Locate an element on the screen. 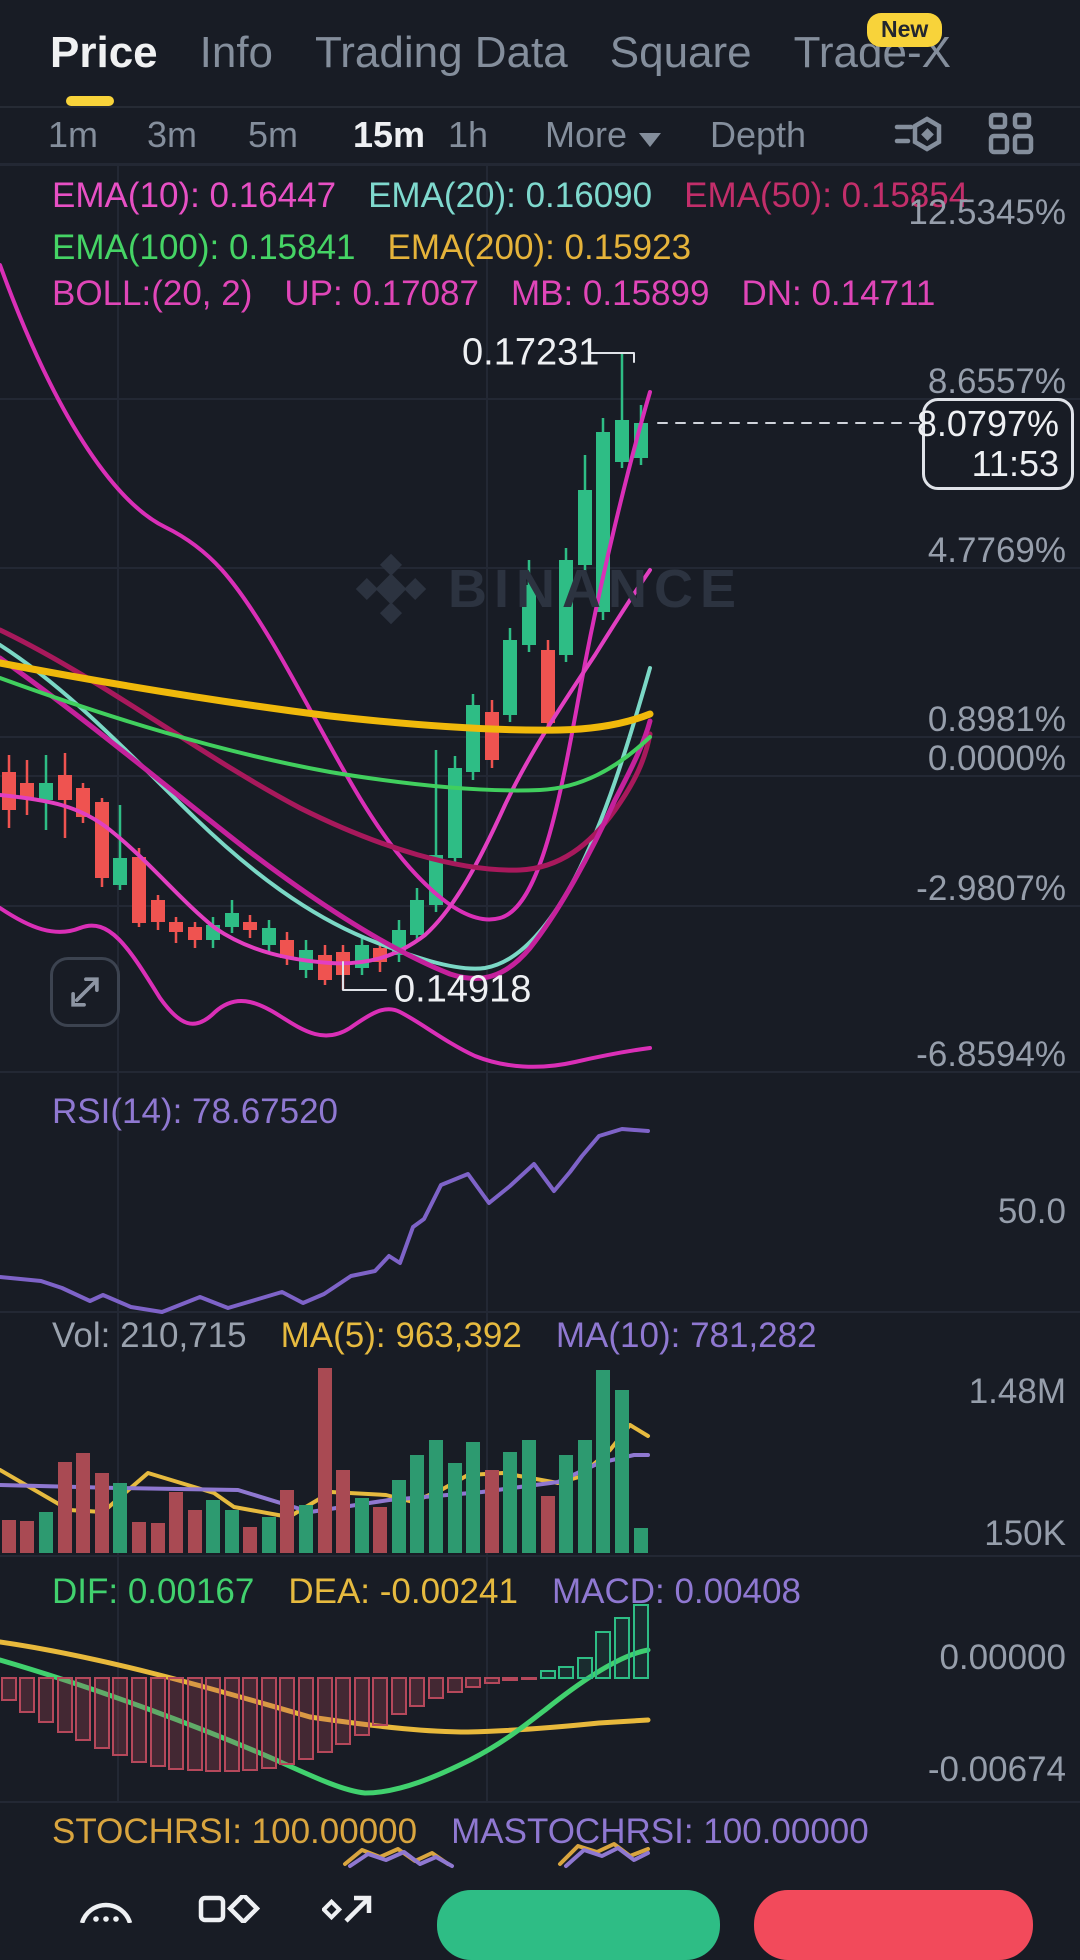 This screenshot has height=1960, width=1080. boll-mb-line is located at coordinates (326, 818).